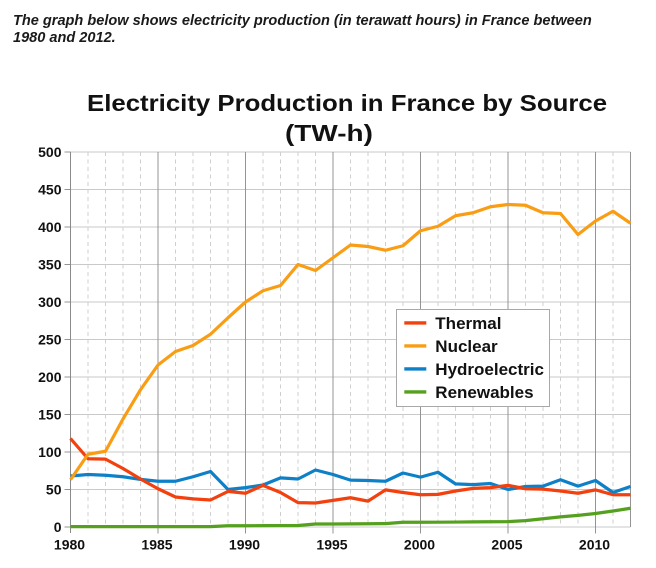 The width and height of the screenshot is (656, 568). Describe the element at coordinates (58, 527) in the screenshot. I see `svg-text: 0` at that location.